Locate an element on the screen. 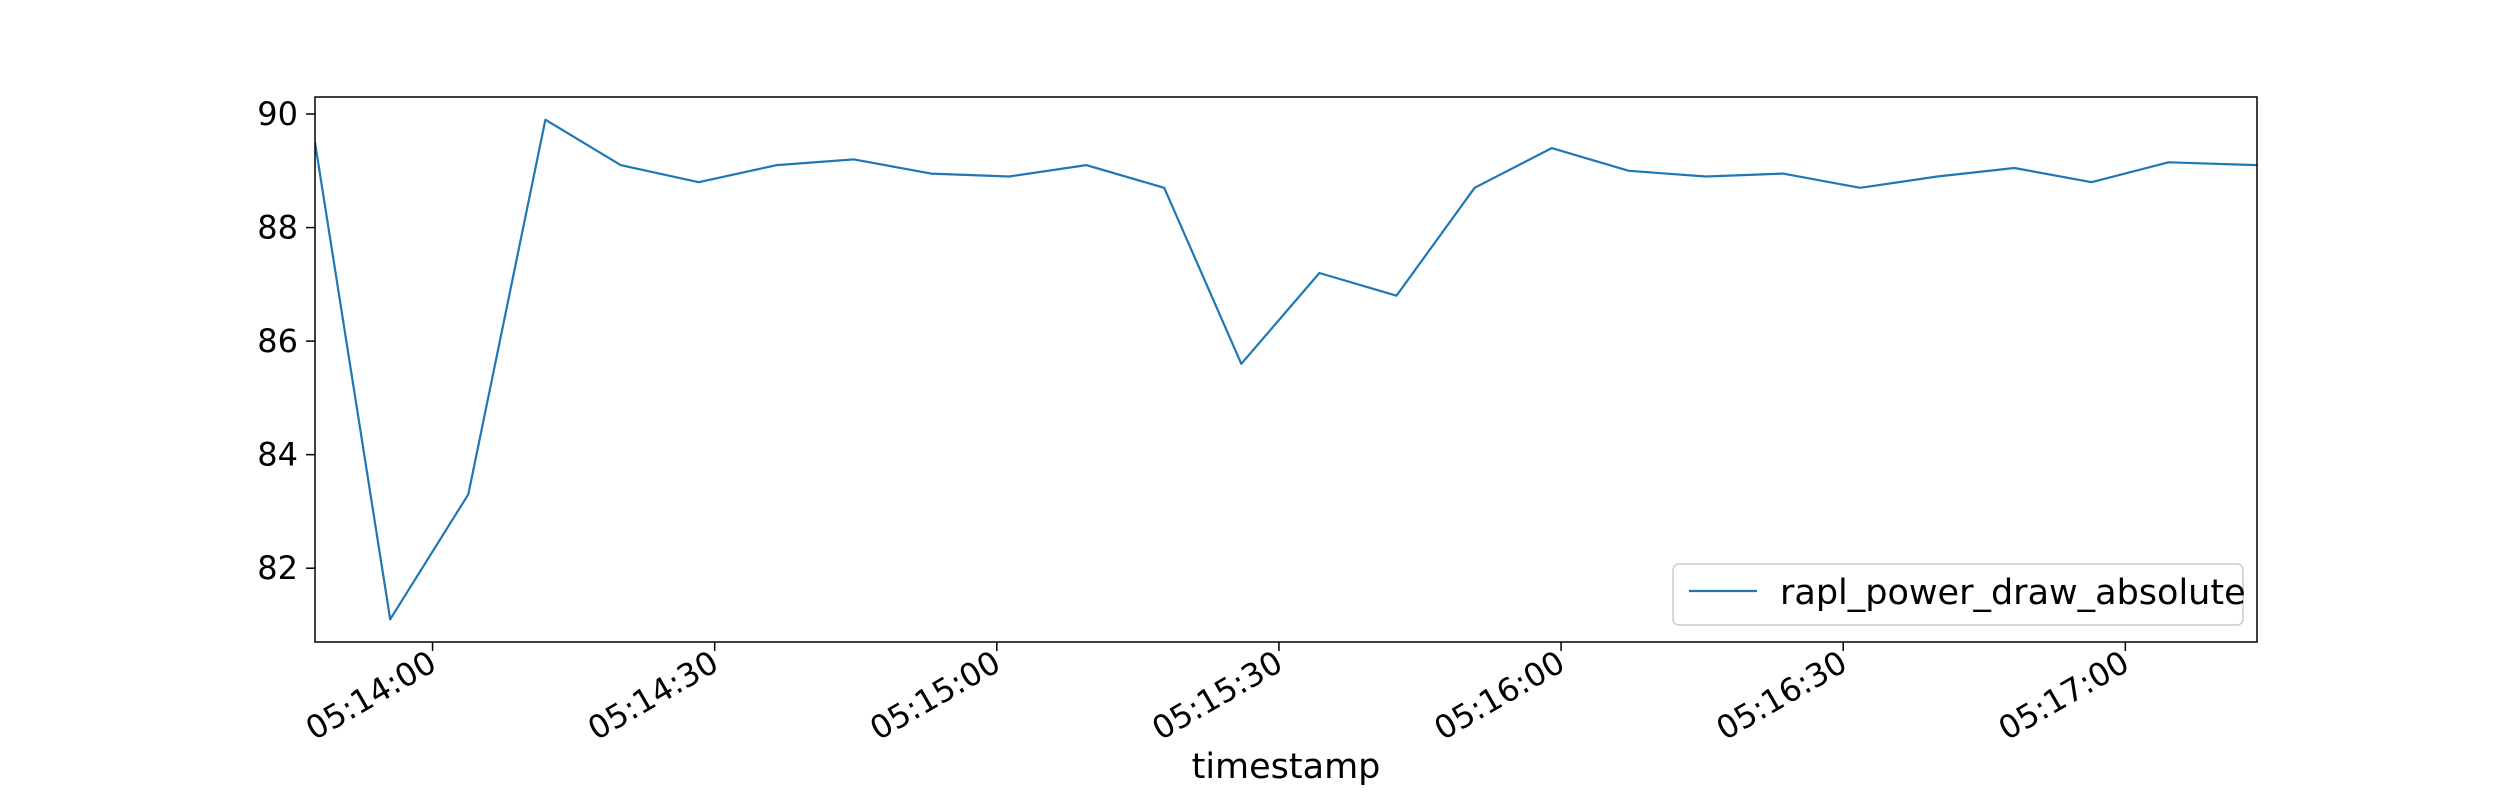  x-tick-label: 05:14:00 is located at coordinates (370, 695).